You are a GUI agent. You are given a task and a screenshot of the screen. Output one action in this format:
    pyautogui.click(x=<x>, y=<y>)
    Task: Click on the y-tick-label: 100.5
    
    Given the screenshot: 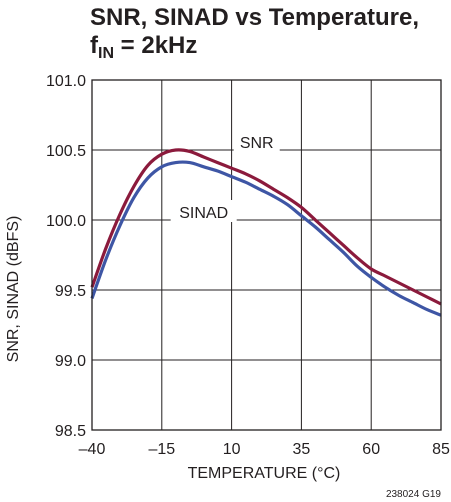 What is the action you would take?
    pyautogui.click(x=66, y=151)
    